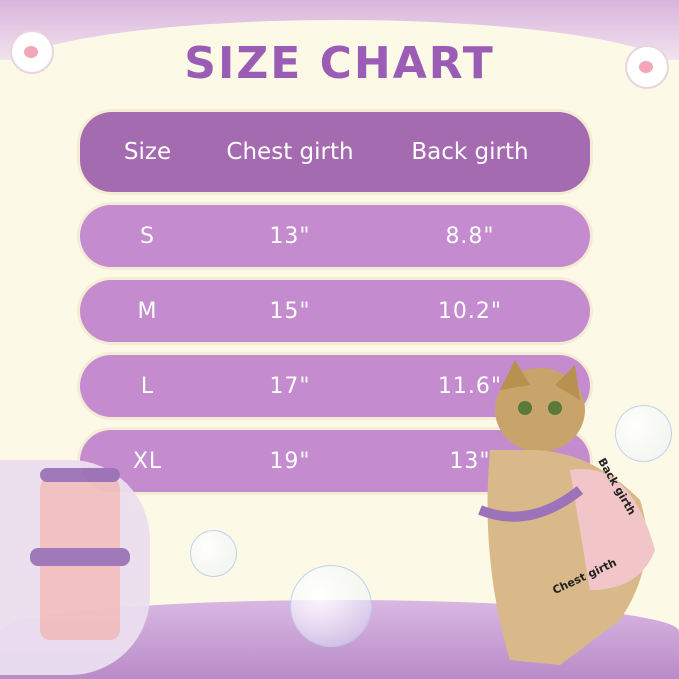 This screenshot has width=679, height=679. I want to click on cell-chest: 13", so click(290, 236).